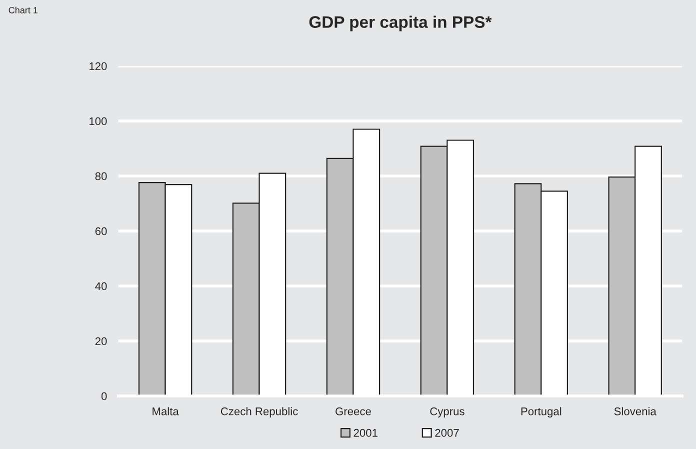  Describe the element at coordinates (23, 10) in the screenshot. I see `caption: Chart 1` at that location.